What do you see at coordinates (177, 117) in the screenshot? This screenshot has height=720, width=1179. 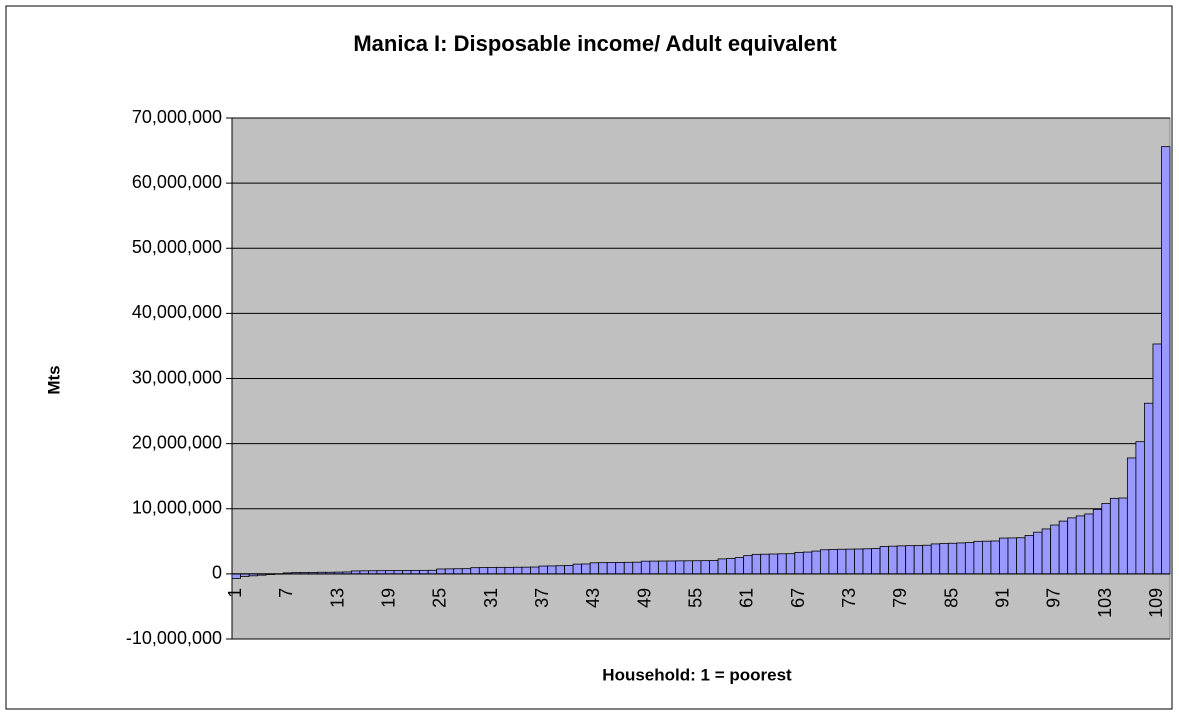 I see `y-tick-label: 70,000,000` at bounding box center [177, 117].